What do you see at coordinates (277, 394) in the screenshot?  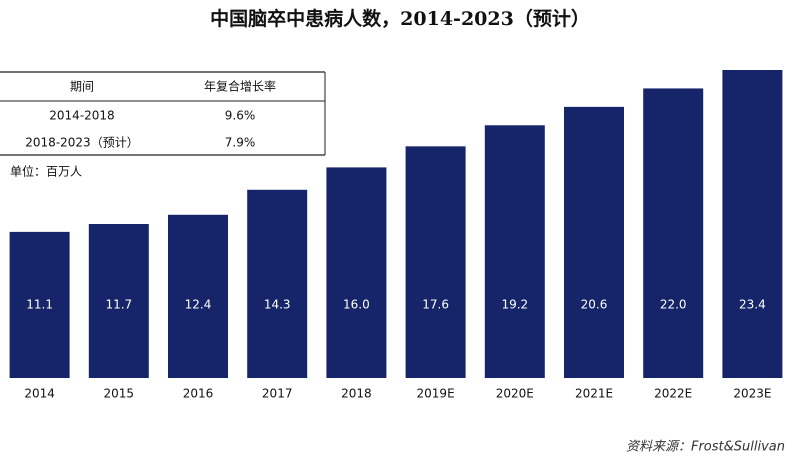 I see `x-tick-label: 2017` at bounding box center [277, 394].